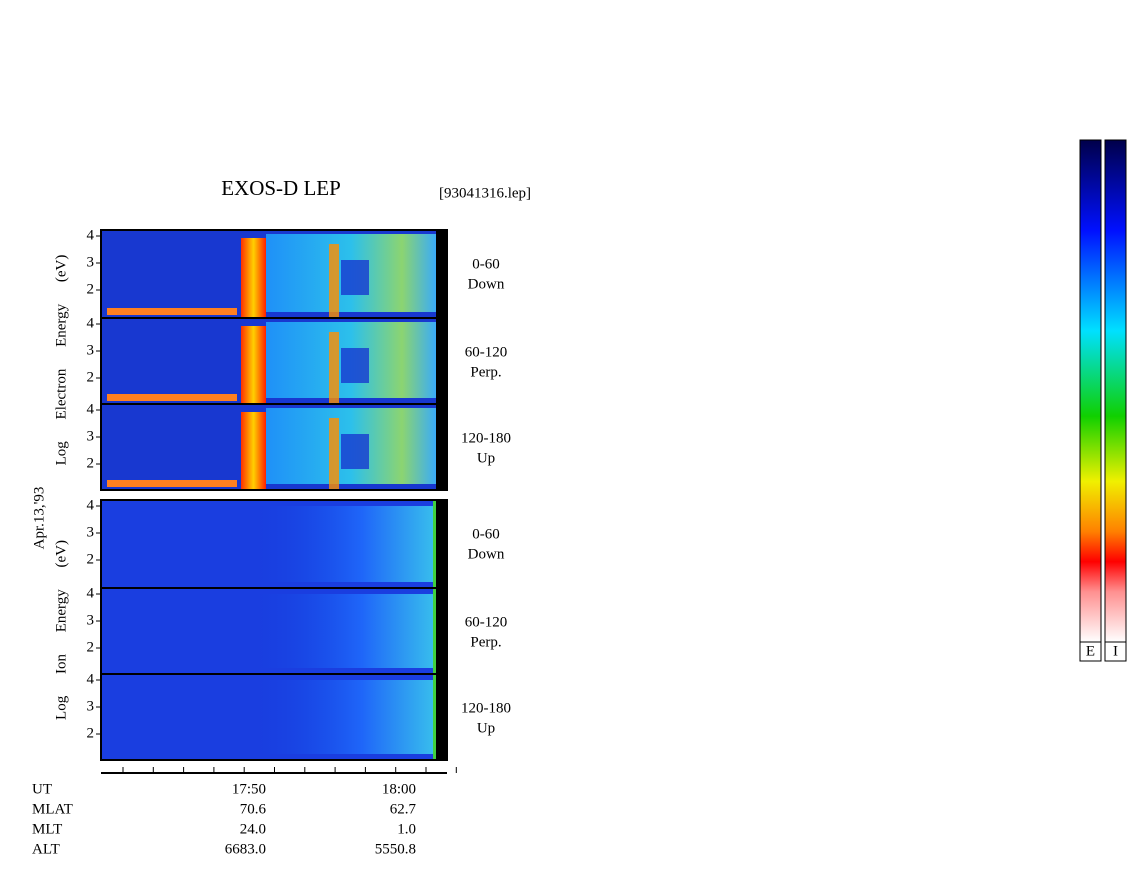 The width and height of the screenshot is (1130, 875). Describe the element at coordinates (403, 809) in the screenshot. I see `row-value: 62.7` at that location.